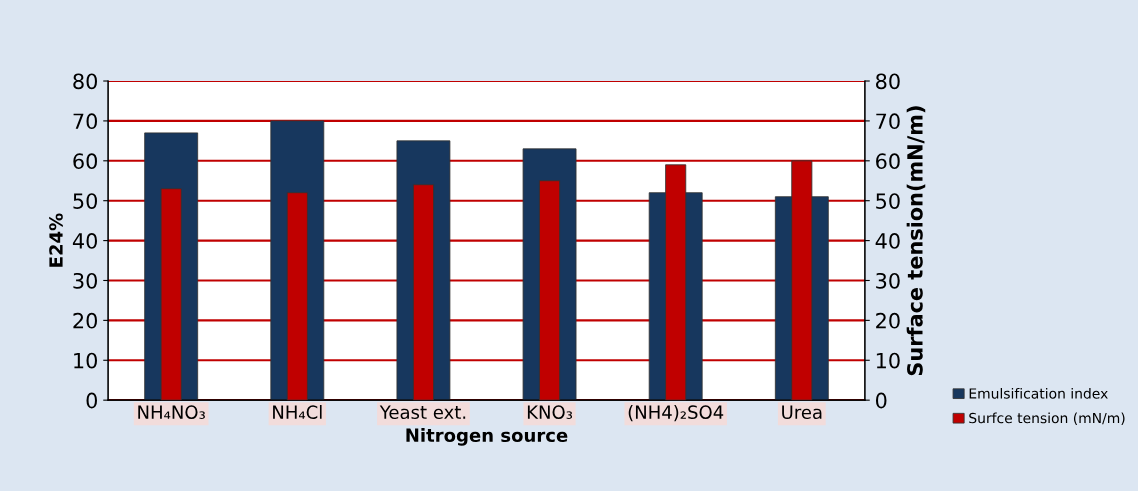 The width and height of the screenshot is (1138, 491). What do you see at coordinates (887, 241) in the screenshot?
I see `y2-tick-label: 40` at bounding box center [887, 241].